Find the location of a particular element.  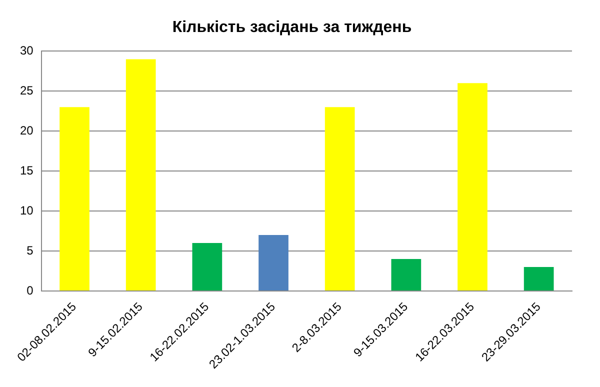

y-tick-label: 0 is located at coordinates (30, 290).